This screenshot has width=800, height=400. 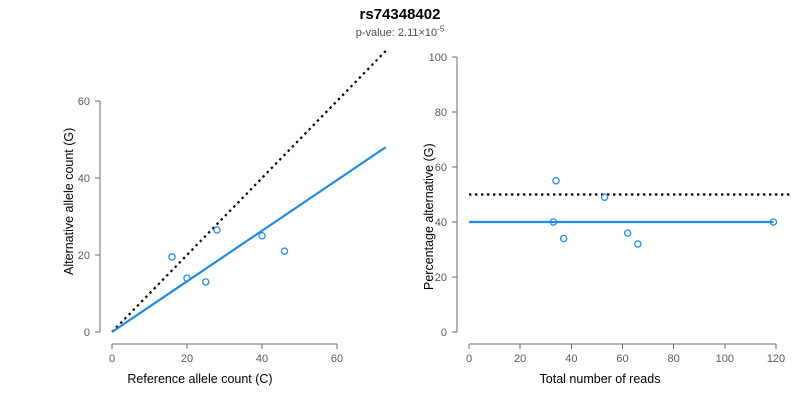 What do you see at coordinates (600, 379) in the screenshot?
I see `x-axis-label-right: Total number of reads` at bounding box center [600, 379].